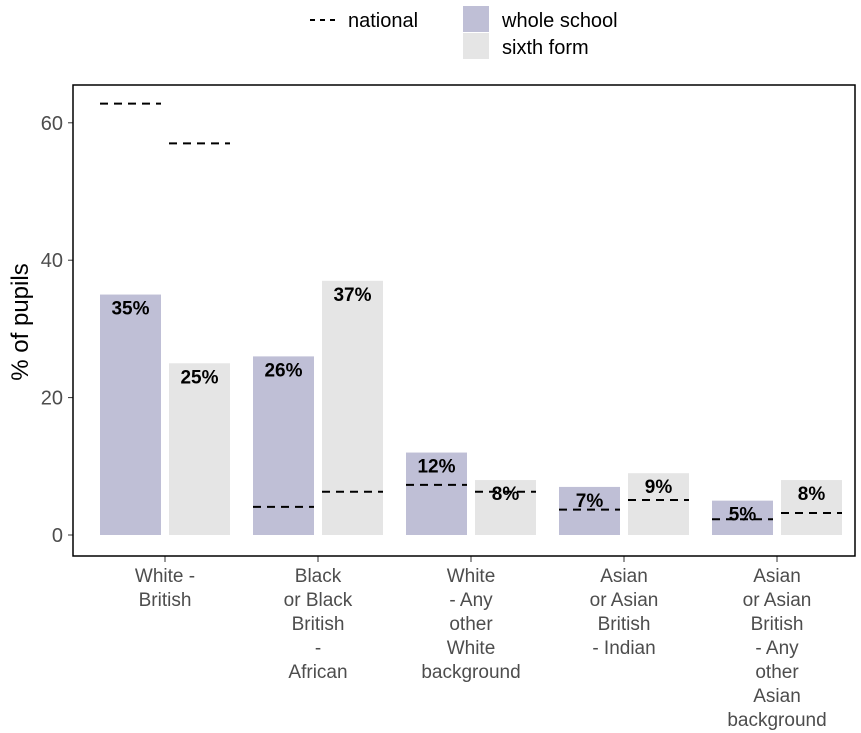 This screenshot has width=861, height=733. What do you see at coordinates (57, 536) in the screenshot?
I see `y-tick-label-0: 0` at bounding box center [57, 536].